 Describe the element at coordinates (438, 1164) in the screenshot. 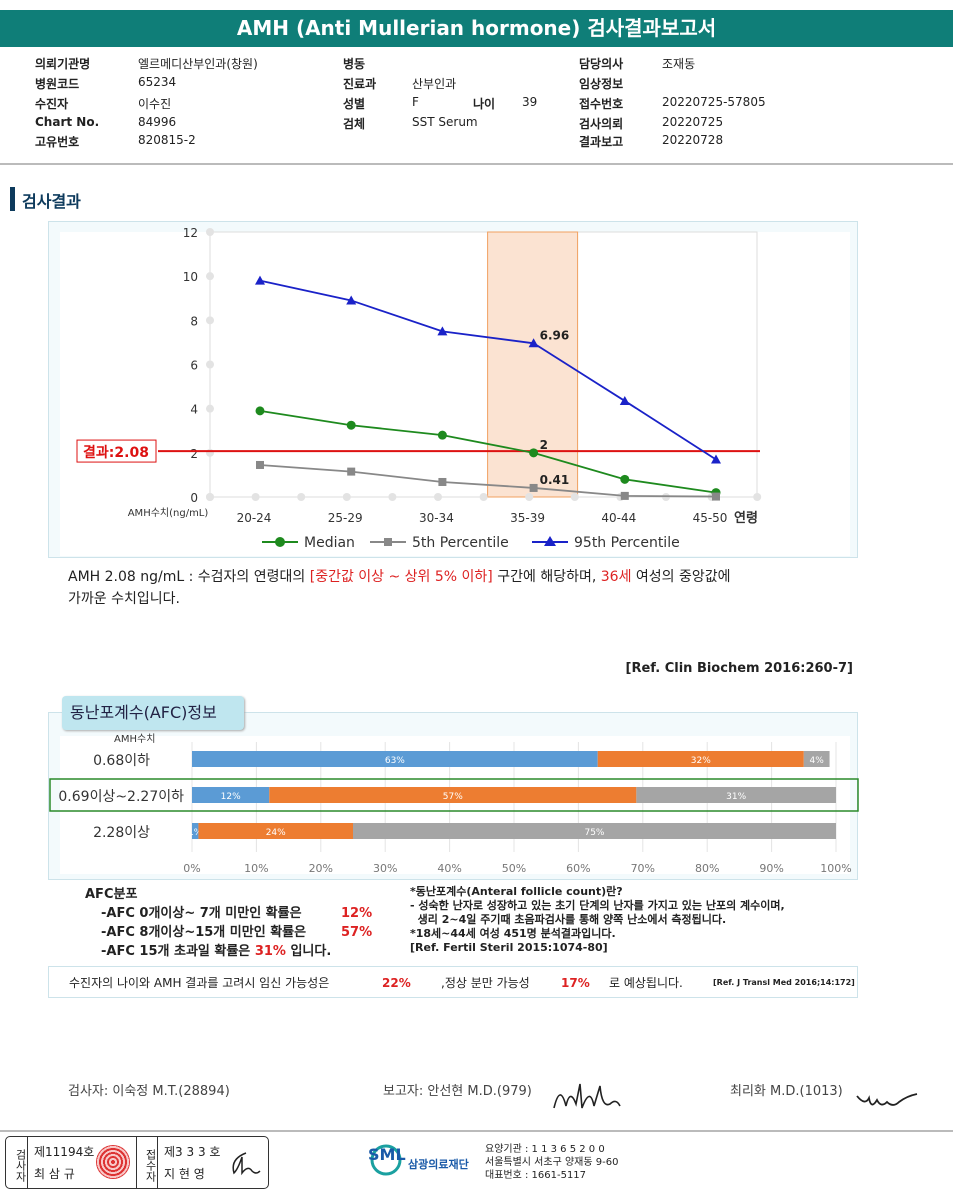

I see `org-name: 삼광의료재단` at that location.